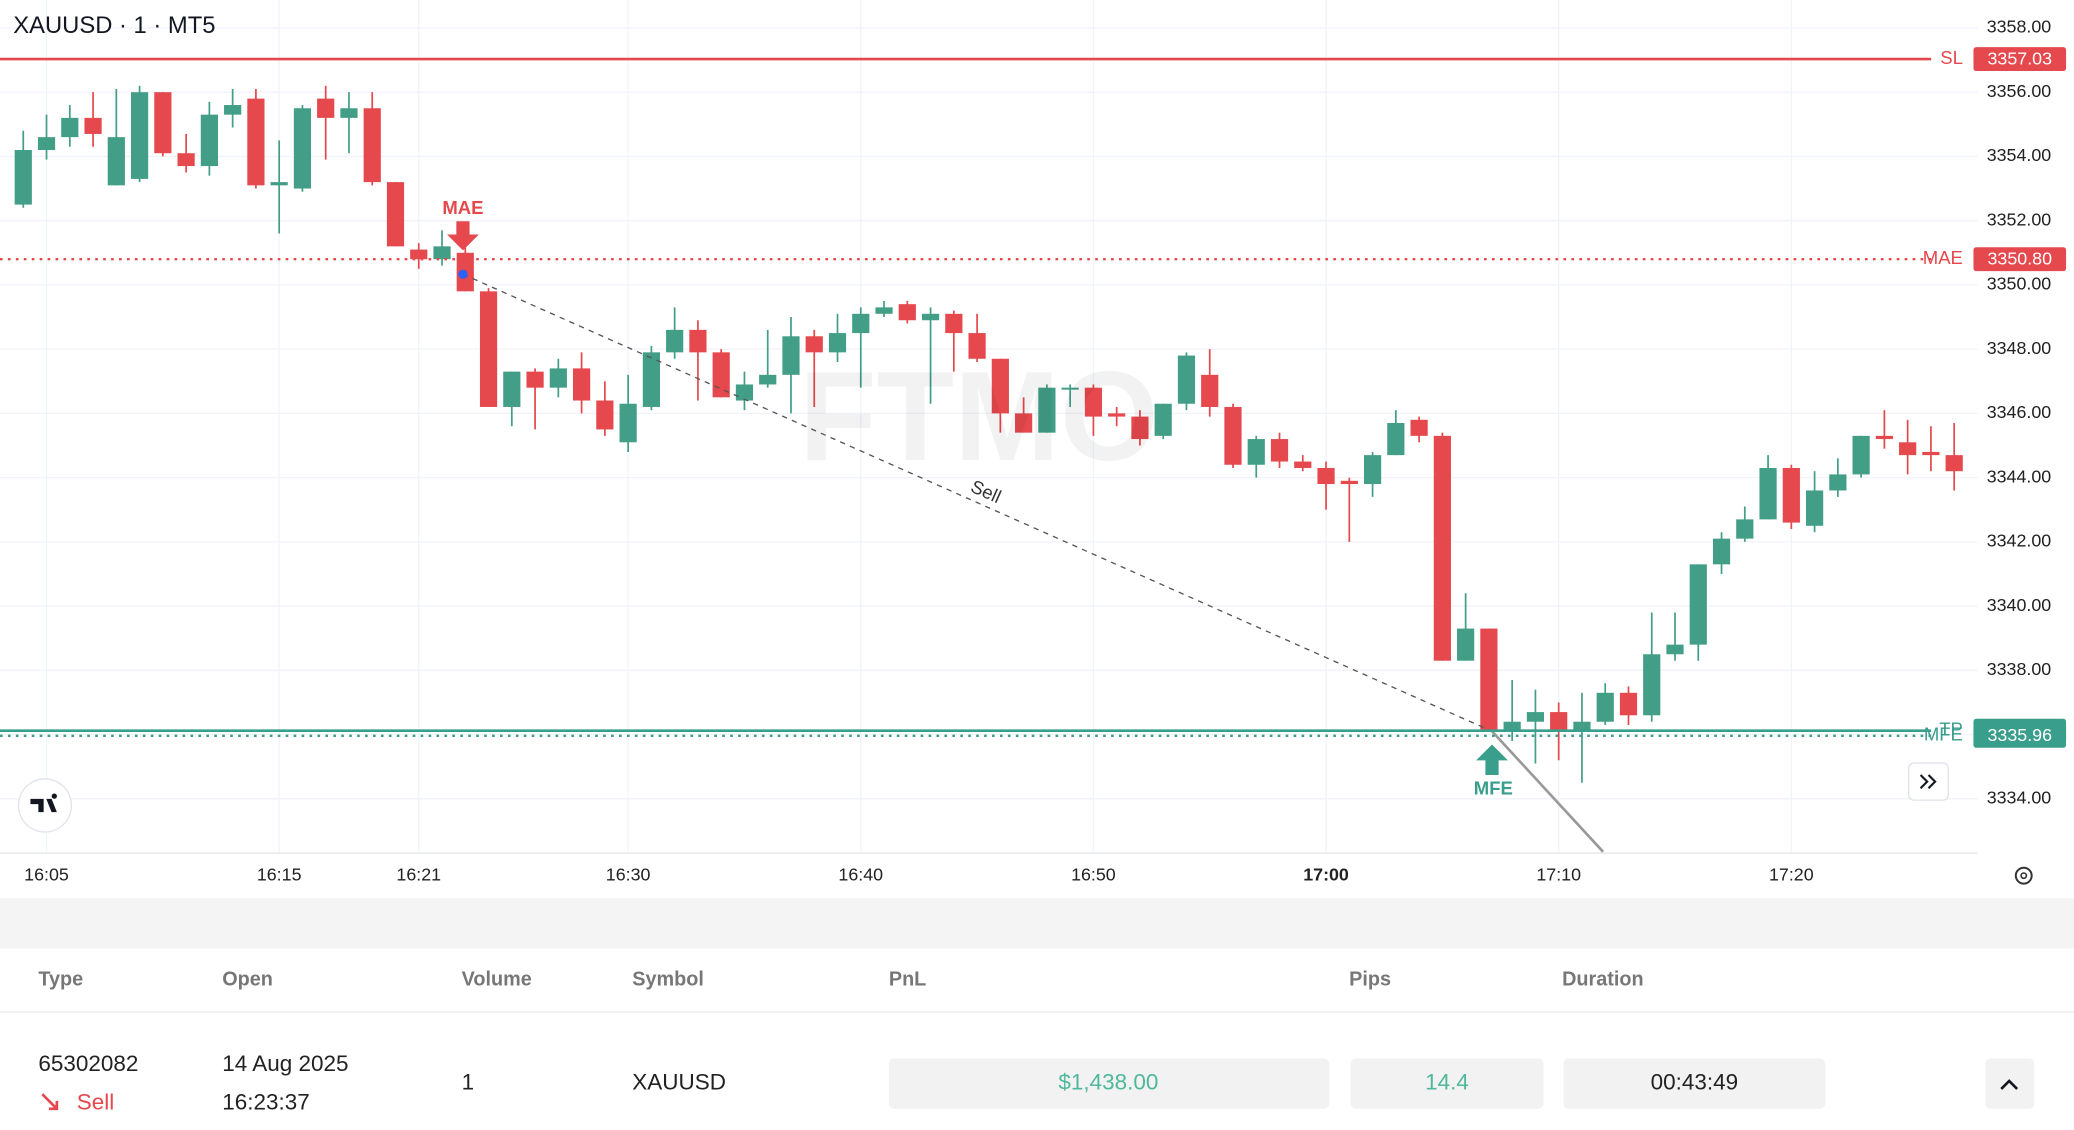 The height and width of the screenshot is (1130, 2074). What do you see at coordinates (668, 980) in the screenshot?
I see `column-header: Symbol` at bounding box center [668, 980].